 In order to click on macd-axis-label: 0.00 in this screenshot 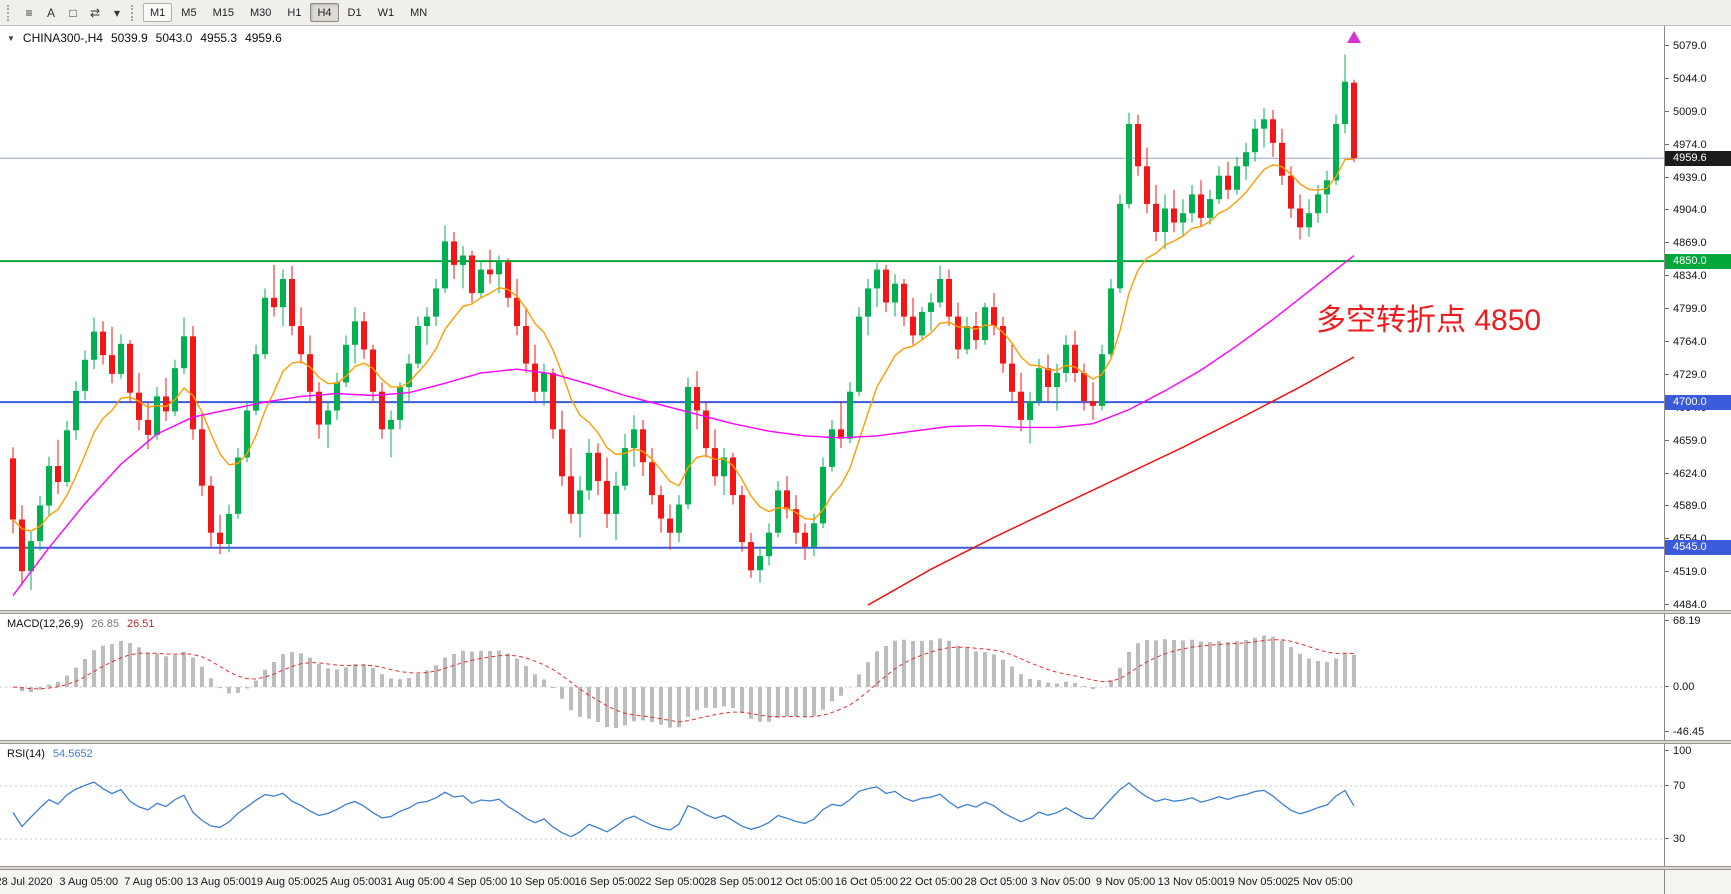, I will do `click(1698, 687)`.